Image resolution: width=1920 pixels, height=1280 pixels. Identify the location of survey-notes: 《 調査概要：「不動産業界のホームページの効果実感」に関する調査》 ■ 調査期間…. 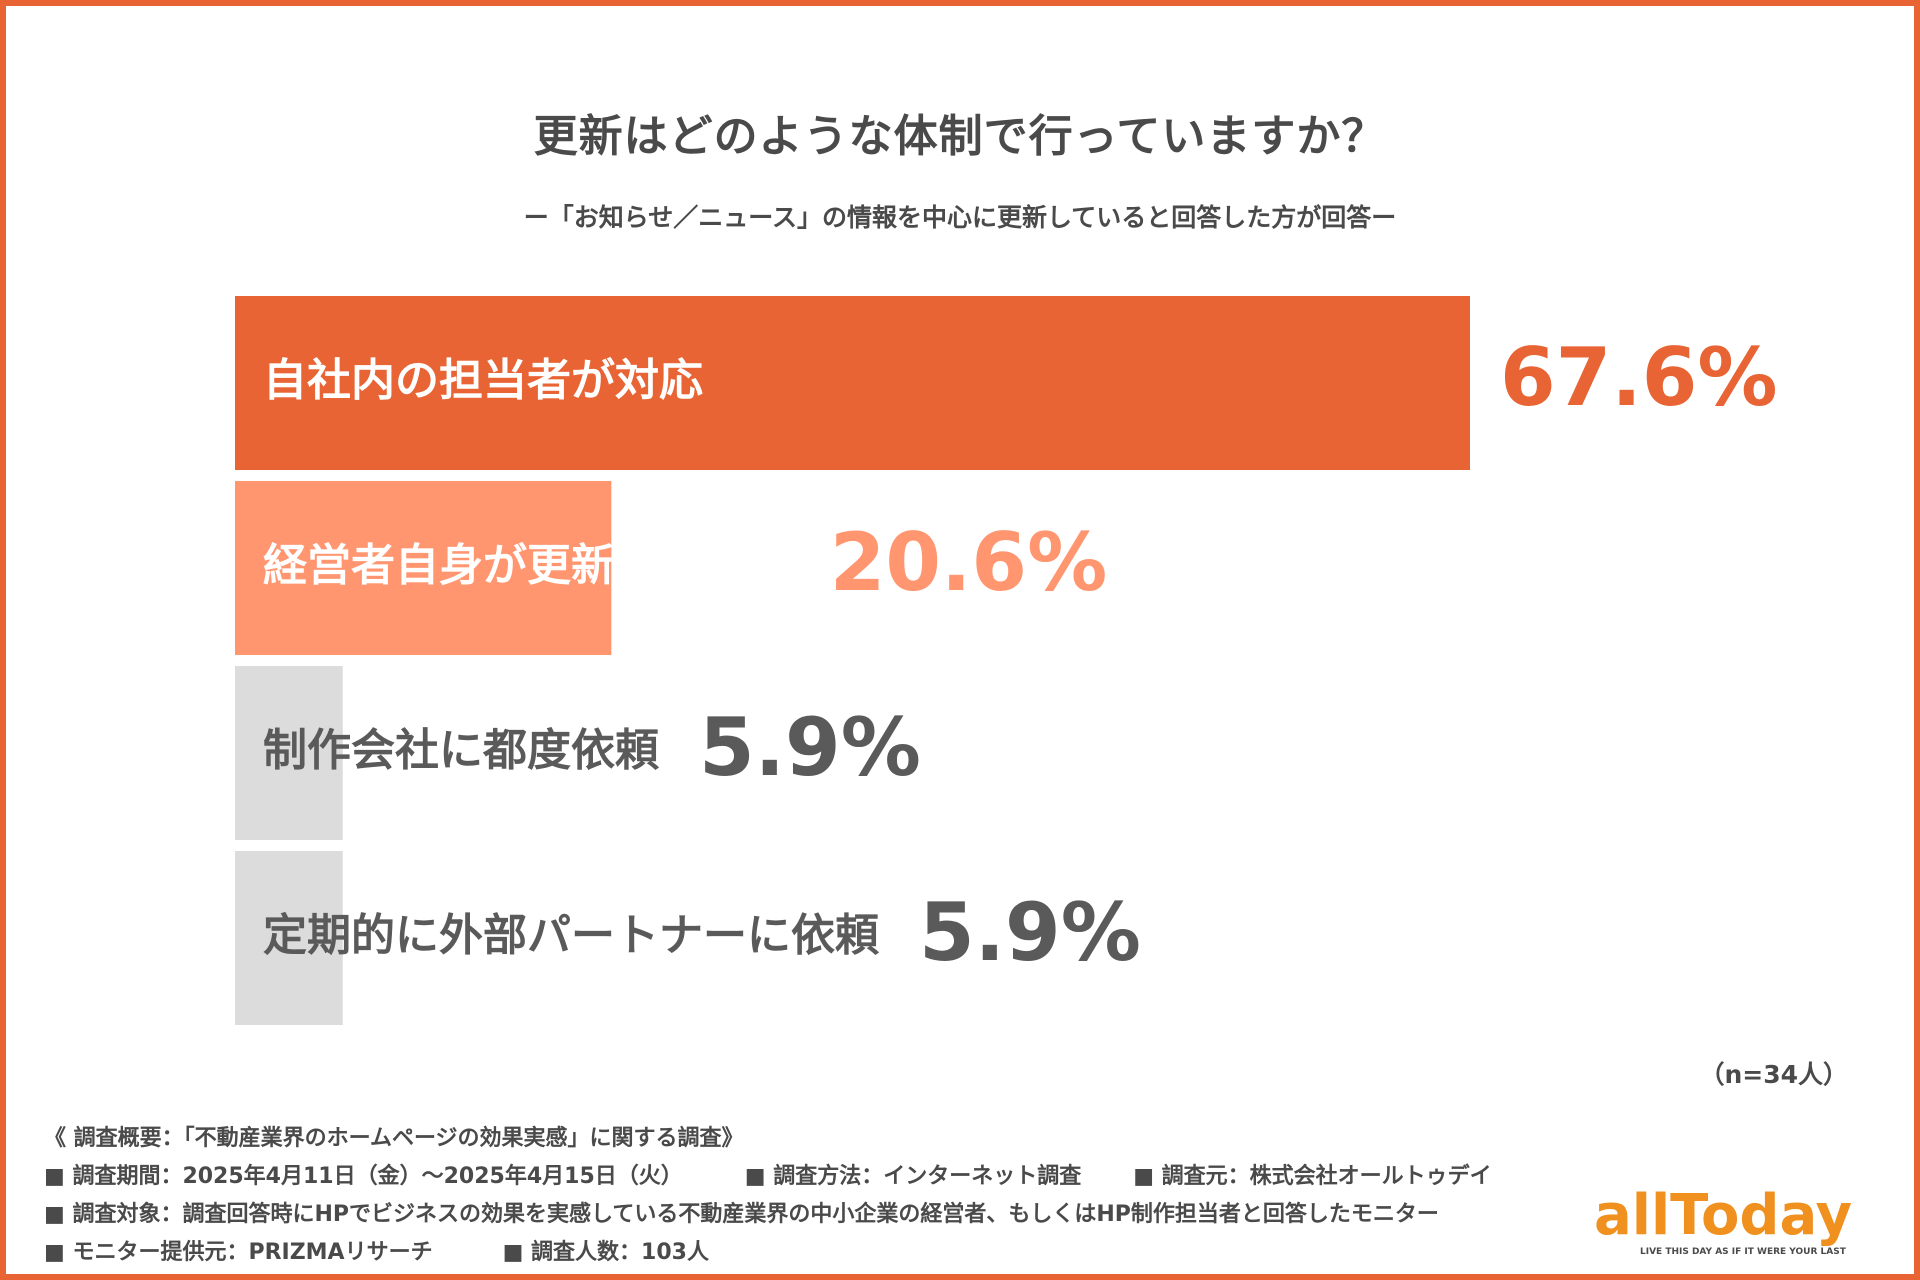
(804, 1196).